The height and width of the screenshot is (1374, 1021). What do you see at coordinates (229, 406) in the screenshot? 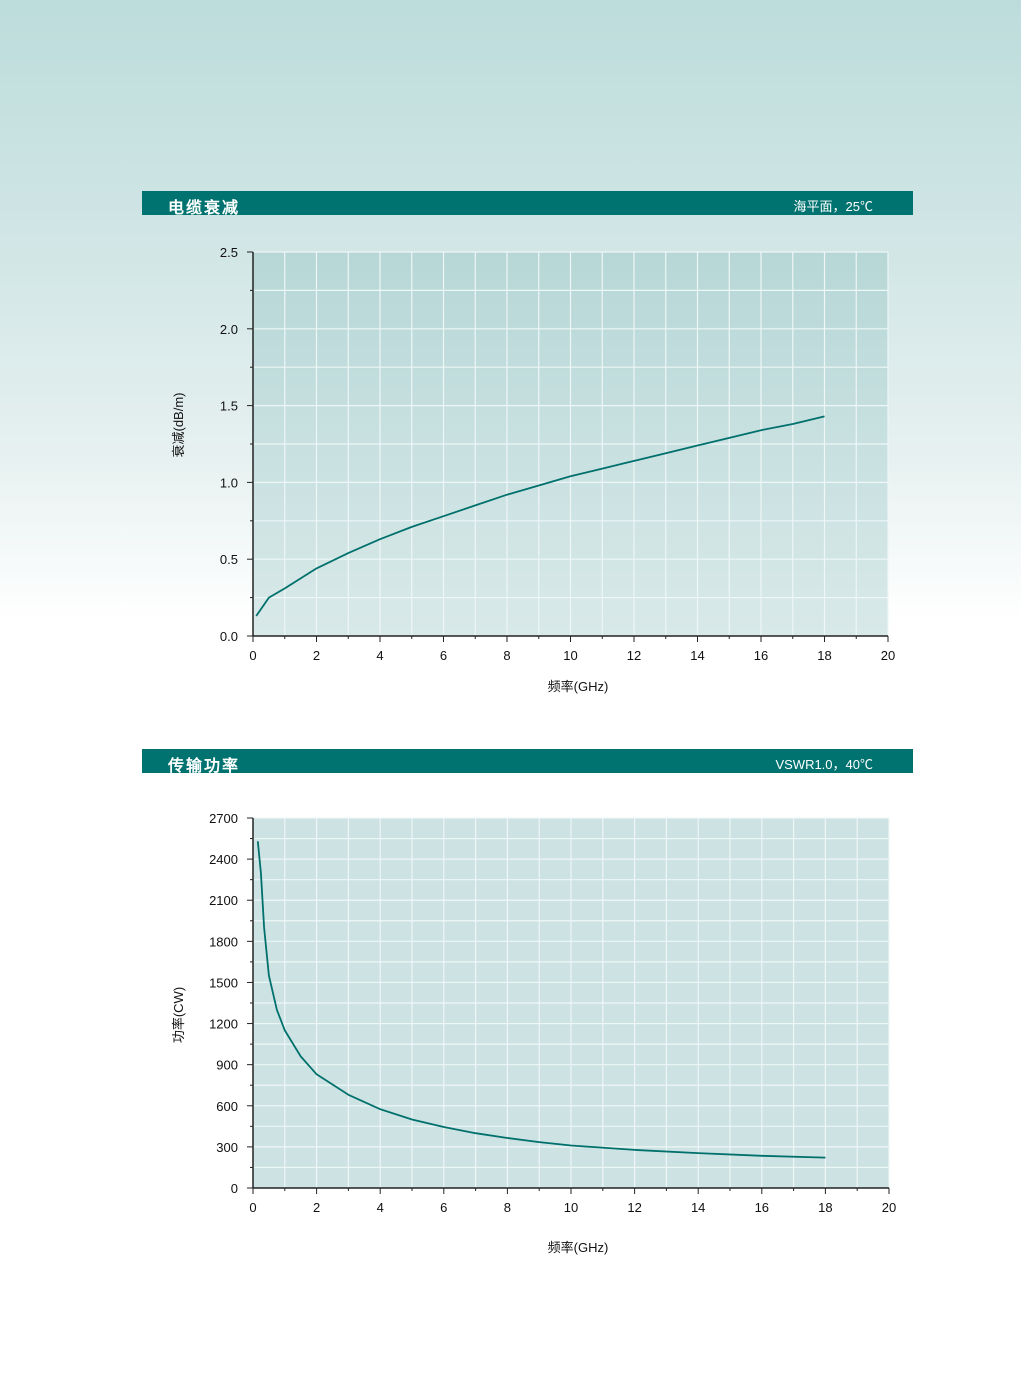
I see `y-tick-label: 1.5` at bounding box center [229, 406].